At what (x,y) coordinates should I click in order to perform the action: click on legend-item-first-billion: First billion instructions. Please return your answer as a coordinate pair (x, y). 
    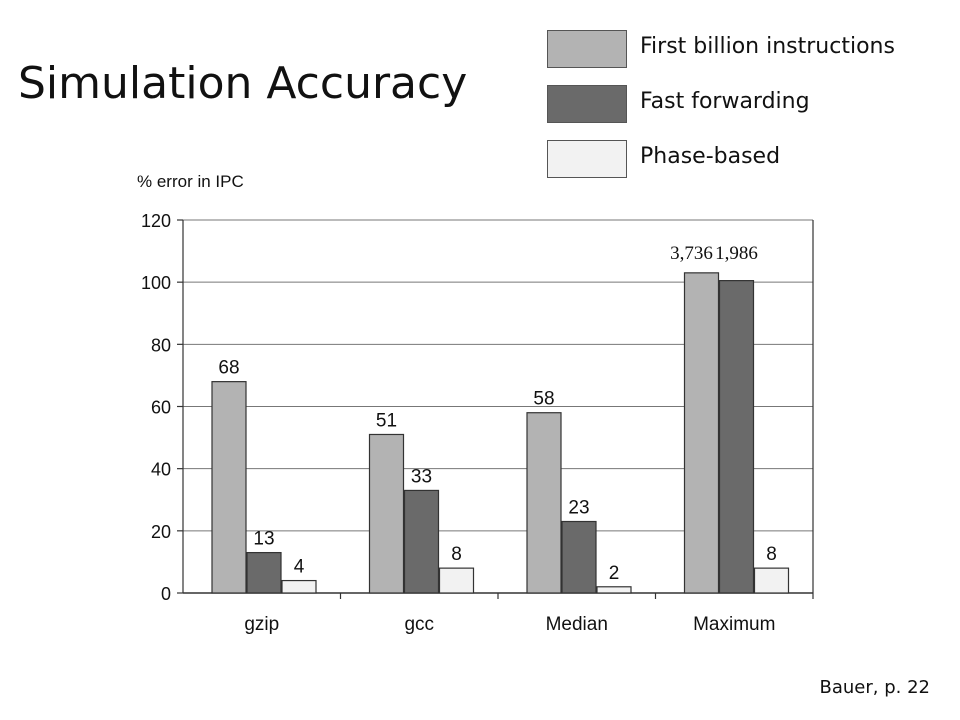
    Looking at the image, I should click on (753, 51).